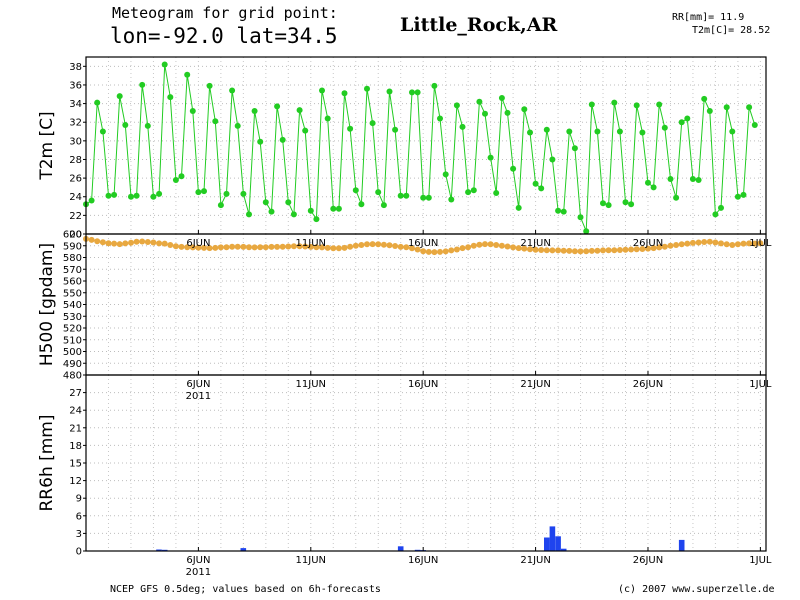 This screenshot has height=600, width=800. Describe the element at coordinates (535, 243) in the screenshot. I see `x-tick-label: 21JUN` at that location.